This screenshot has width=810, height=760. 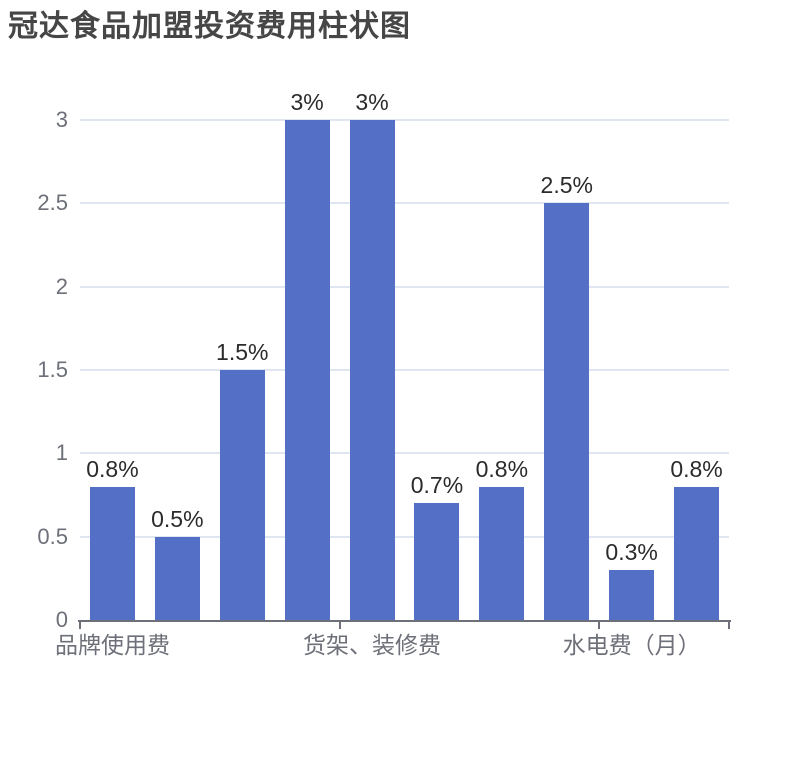 What do you see at coordinates (52, 369) in the screenshot?
I see `y-axis-tick-label: 1.5` at bounding box center [52, 369].